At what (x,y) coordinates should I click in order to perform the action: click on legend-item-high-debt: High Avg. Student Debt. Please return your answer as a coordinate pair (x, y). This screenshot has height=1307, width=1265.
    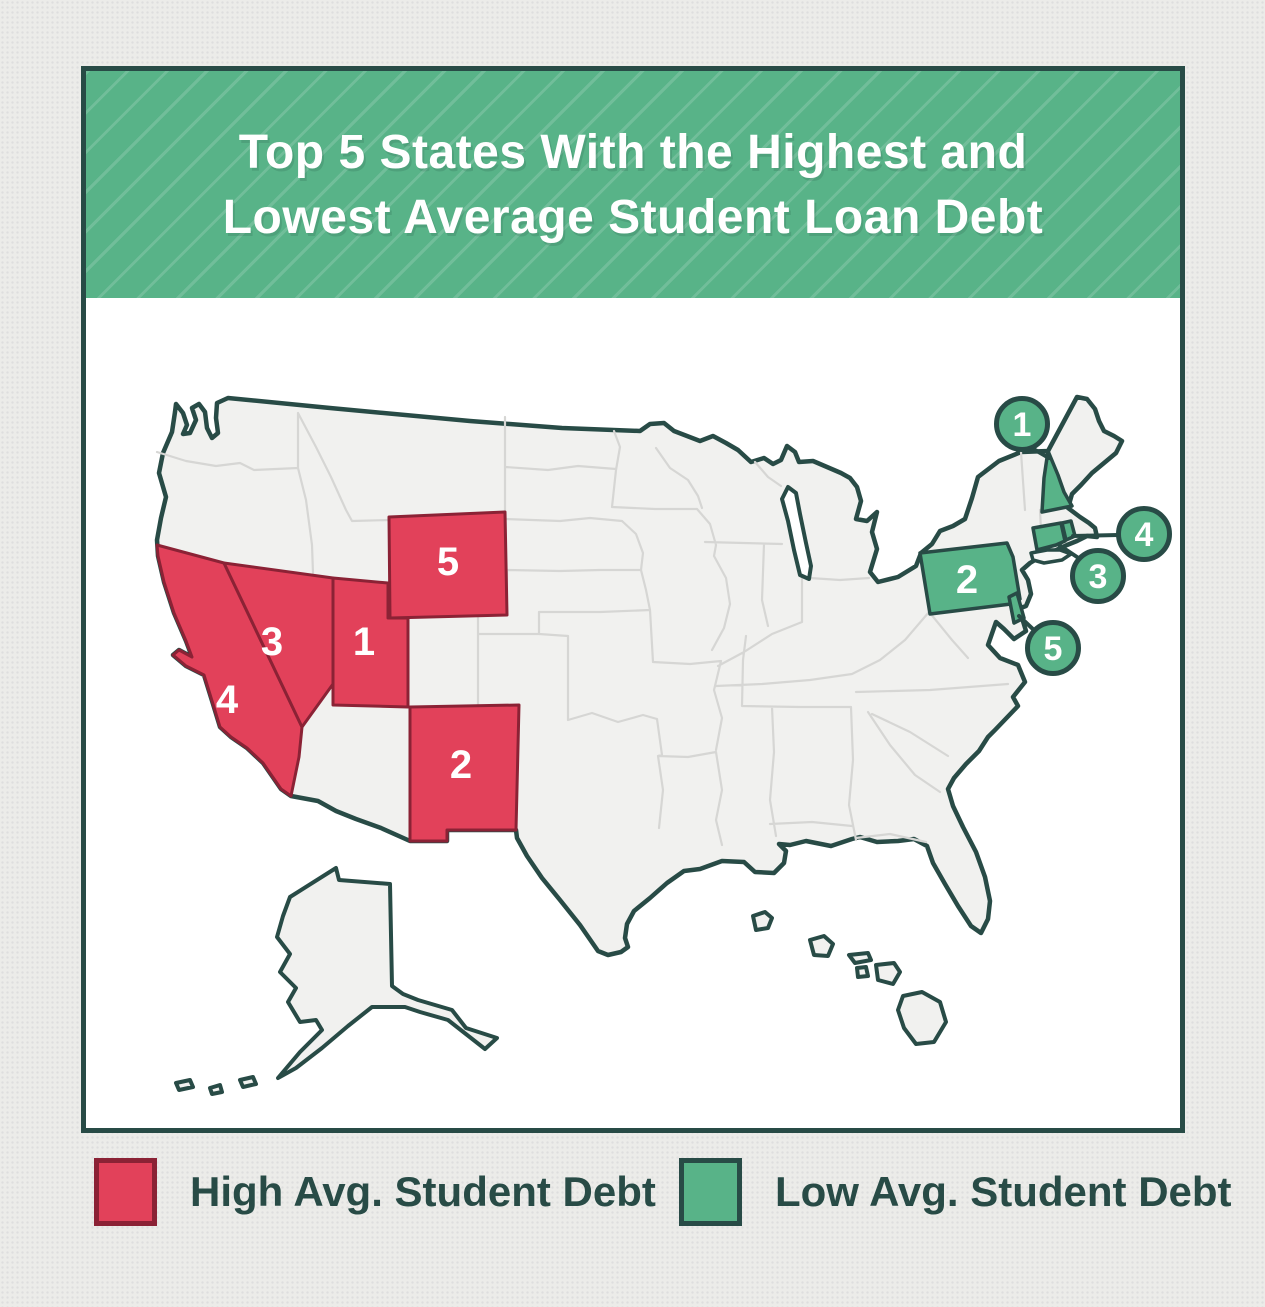
    Looking at the image, I should click on (375, 1192).